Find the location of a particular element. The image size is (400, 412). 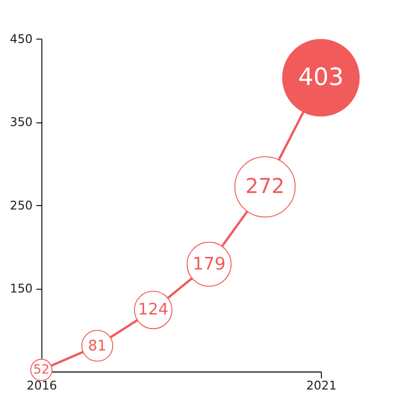

y-tick-label: 450 is located at coordinates (21, 39).